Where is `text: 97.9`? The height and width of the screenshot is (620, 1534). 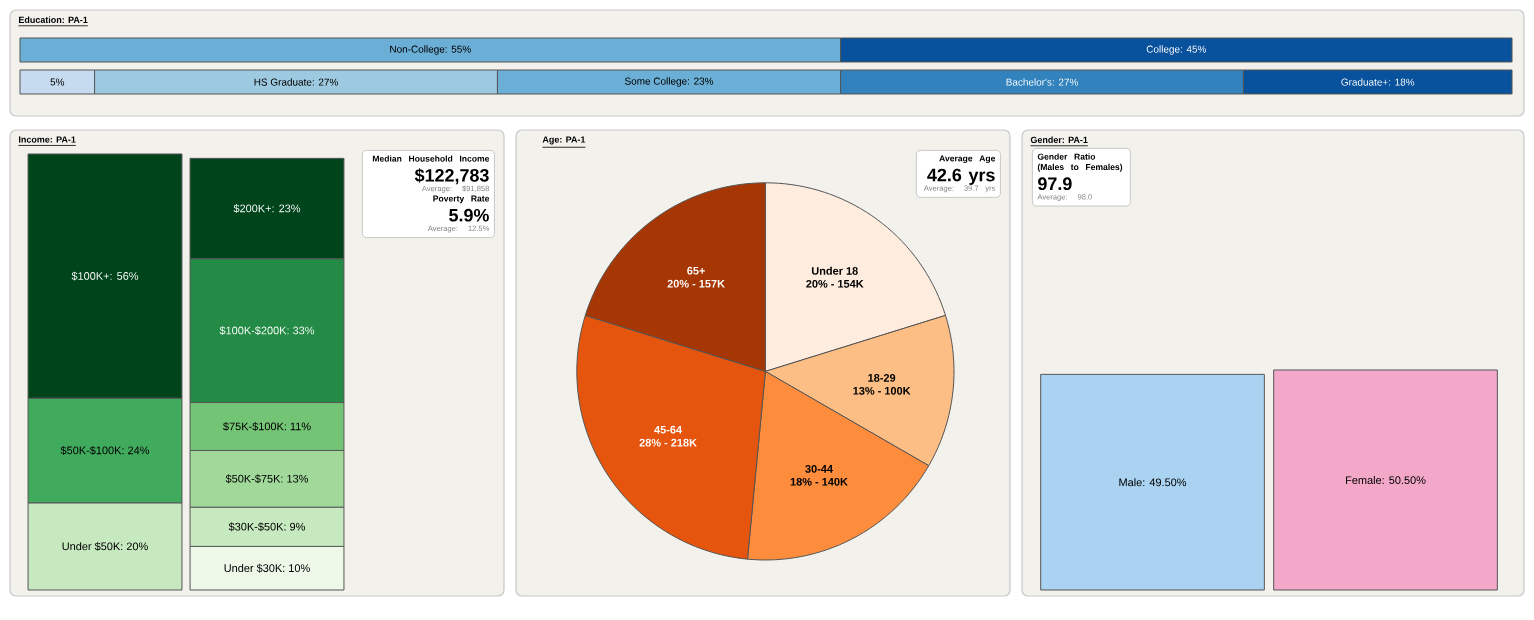 text: 97.9 is located at coordinates (1055, 184).